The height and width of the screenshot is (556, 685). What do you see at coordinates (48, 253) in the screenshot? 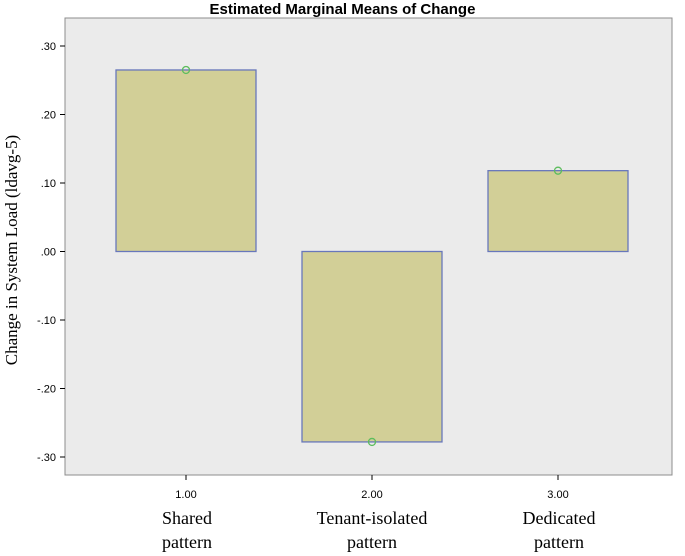
I see `y-tick-label: .00` at bounding box center [48, 253].